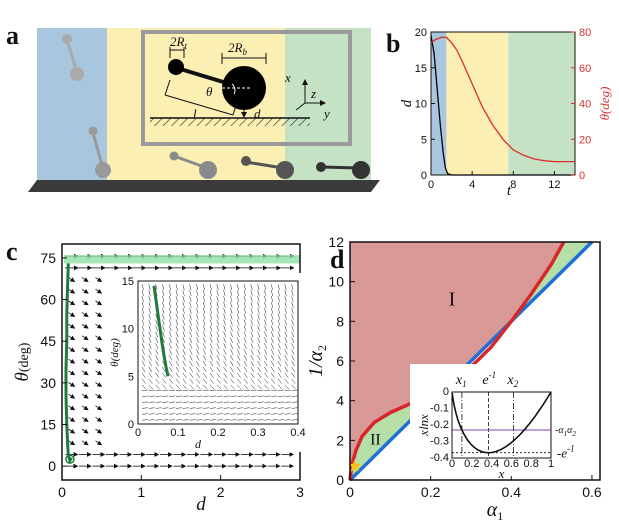  Describe the element at coordinates (472, 185) in the screenshot. I see `x-tick-label: 4` at that location.